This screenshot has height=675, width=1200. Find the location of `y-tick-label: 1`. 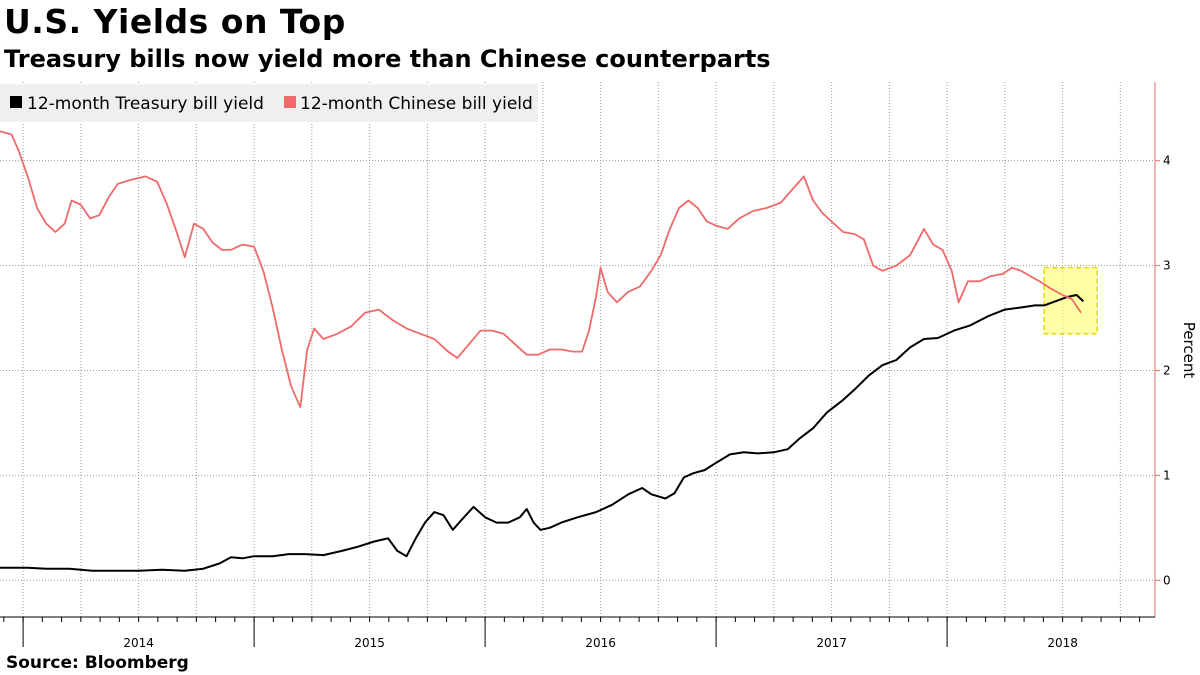

y-tick-label: 1 is located at coordinates (1167, 475).